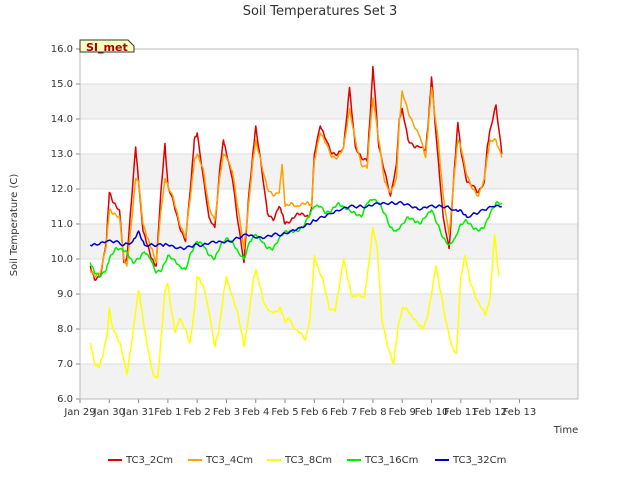  Describe the element at coordinates (479, 460) in the screenshot. I see `legend-label-TC3_32Cm: TC3_32Cm` at that location.